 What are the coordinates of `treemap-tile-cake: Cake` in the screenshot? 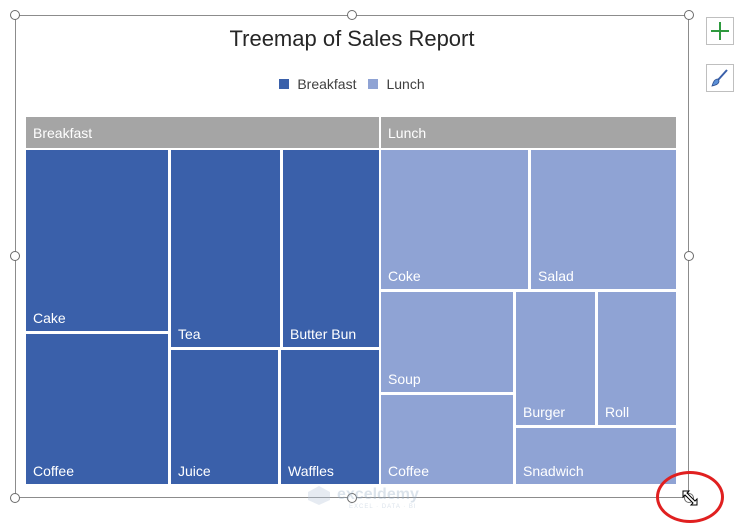 It's located at (97, 240).